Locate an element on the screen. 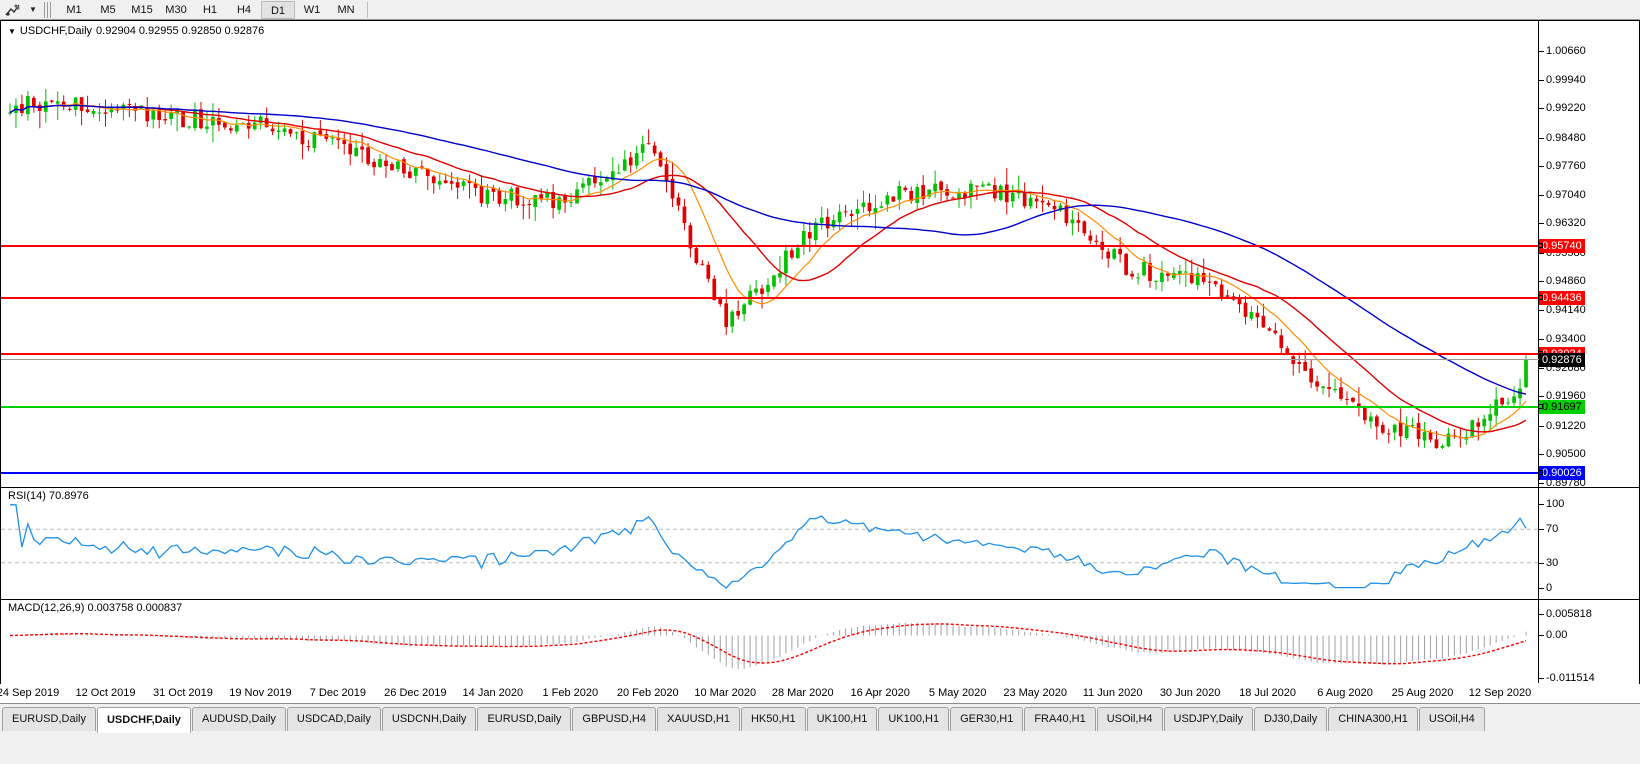 Image resolution: width=1640 pixels, height=764 pixels. date-axis-label: 6 Aug 2020 is located at coordinates (1345, 693).